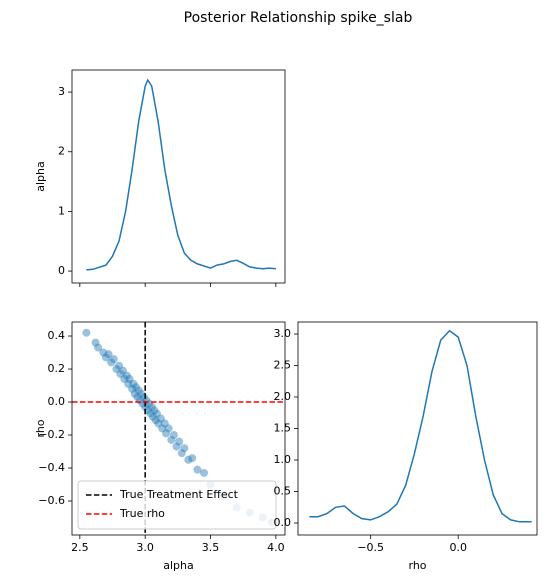 This screenshot has width=547, height=585. Describe the element at coordinates (51, 434) in the screenshot. I see `y-tick-label: −0.2` at that location.